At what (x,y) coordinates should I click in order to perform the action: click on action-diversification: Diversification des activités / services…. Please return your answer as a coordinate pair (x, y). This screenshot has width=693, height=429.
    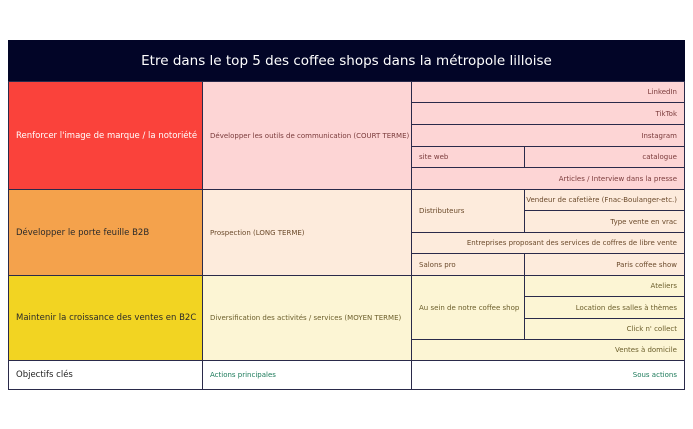
    Looking at the image, I should click on (307, 318).